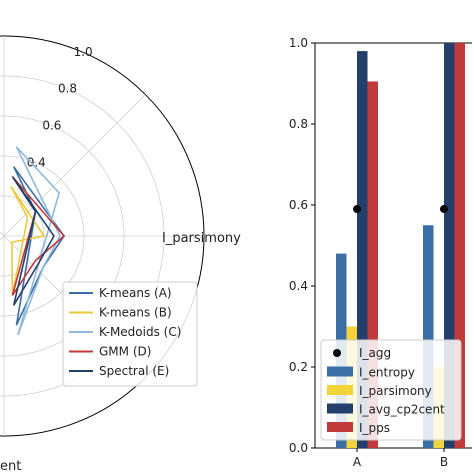 The width and height of the screenshot is (474, 474). Describe the element at coordinates (298, 124) in the screenshot. I see `bar-y-tick-label: 0.8` at that location.